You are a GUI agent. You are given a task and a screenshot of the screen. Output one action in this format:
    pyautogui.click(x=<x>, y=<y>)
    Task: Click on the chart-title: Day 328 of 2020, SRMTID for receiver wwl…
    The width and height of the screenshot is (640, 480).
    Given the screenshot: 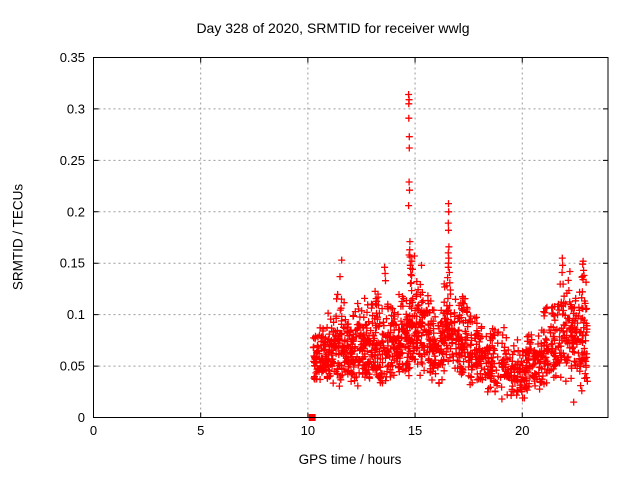 What is the action you would take?
    pyautogui.click(x=333, y=28)
    